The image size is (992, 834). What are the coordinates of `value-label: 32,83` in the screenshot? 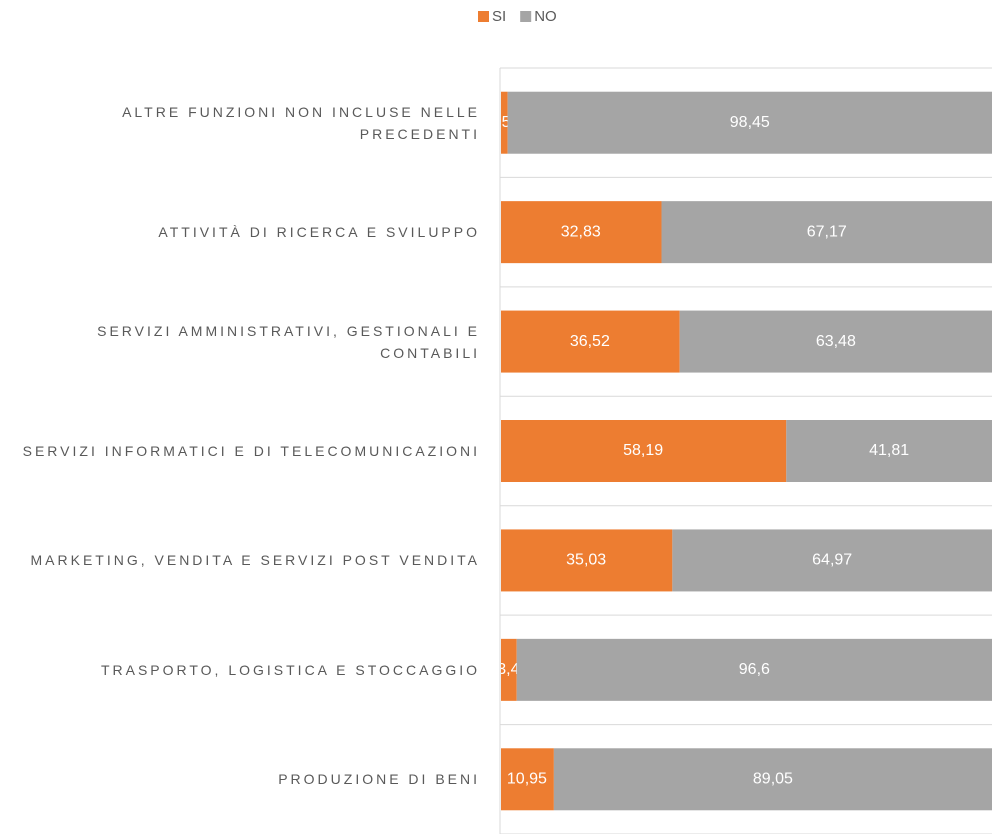 It's located at (581, 231).